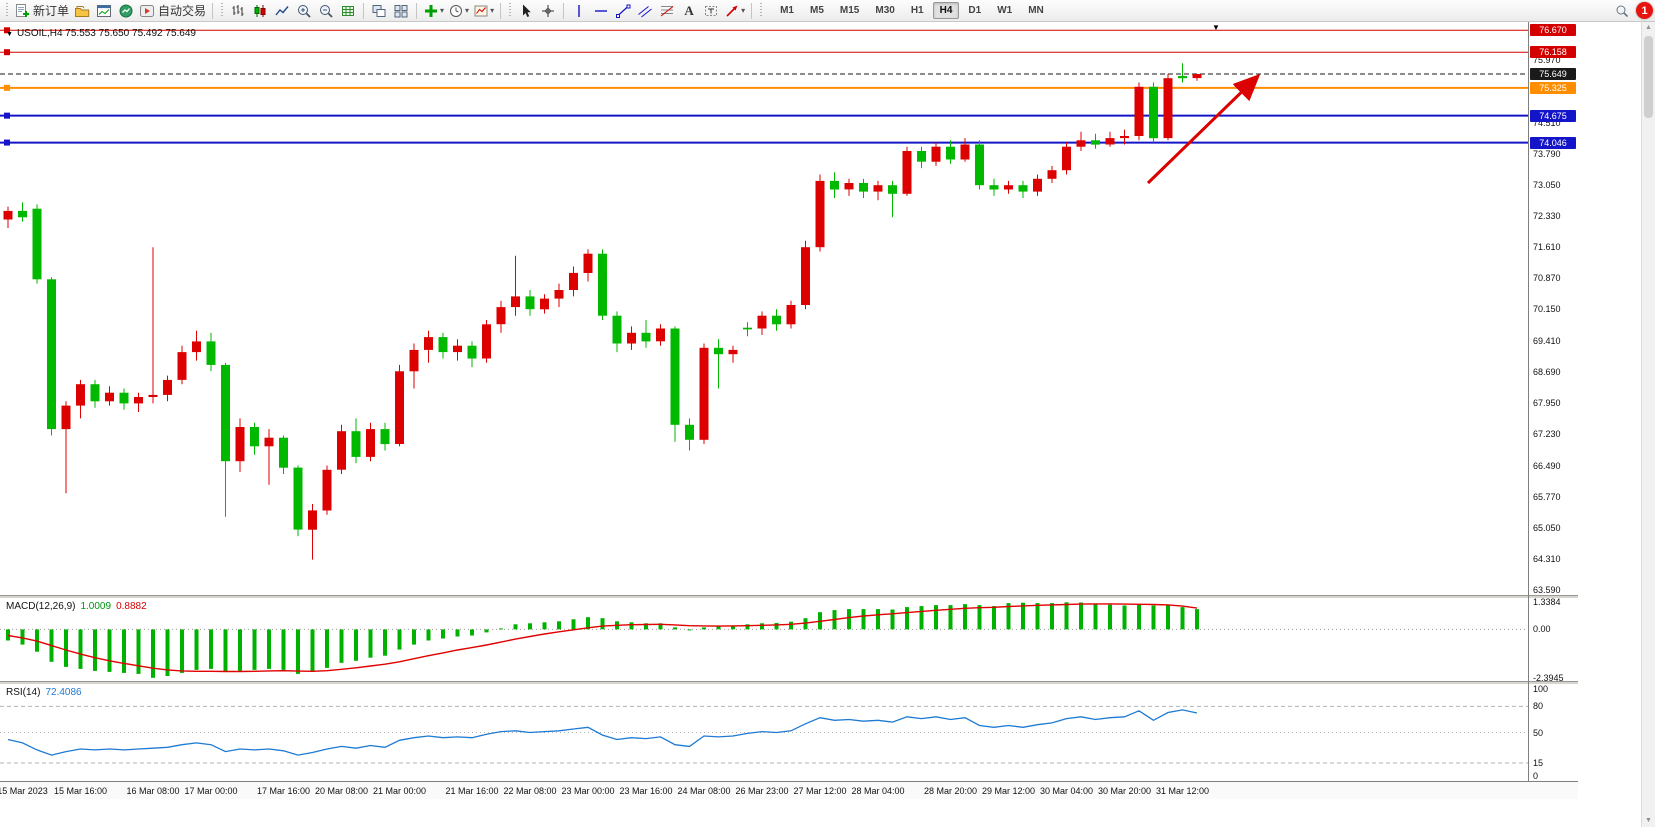 The image size is (1655, 827). I want to click on zoom-in-button, so click(304, 11).